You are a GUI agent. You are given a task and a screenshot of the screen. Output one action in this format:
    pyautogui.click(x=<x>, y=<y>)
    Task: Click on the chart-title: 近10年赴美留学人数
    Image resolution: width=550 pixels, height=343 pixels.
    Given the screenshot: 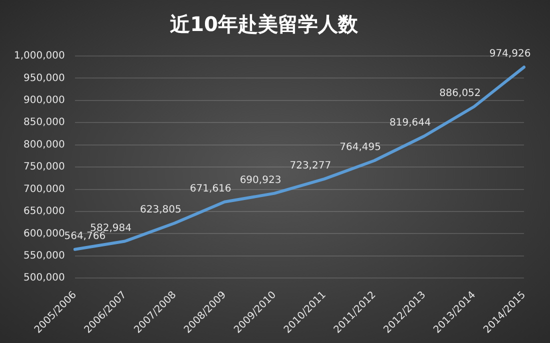 What is the action you would take?
    pyautogui.click(x=264, y=24)
    